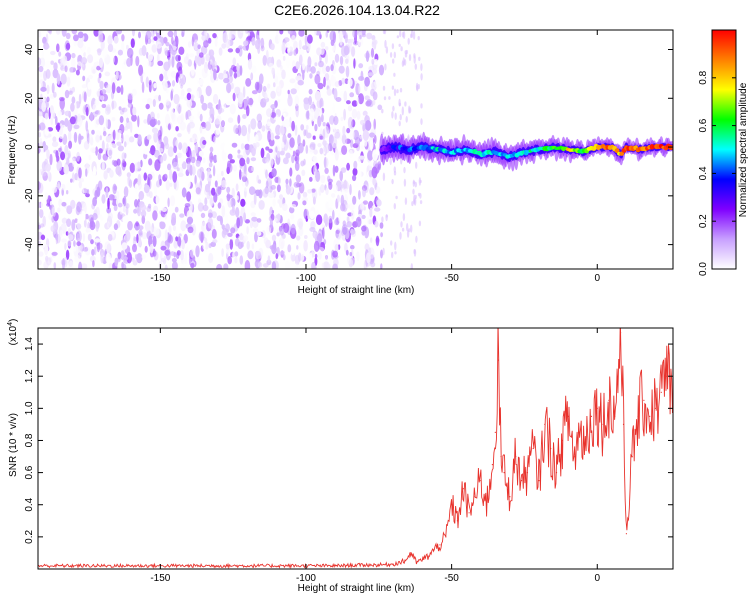  Describe the element at coordinates (622, 153) in the screenshot. I see `track-core` at that location.